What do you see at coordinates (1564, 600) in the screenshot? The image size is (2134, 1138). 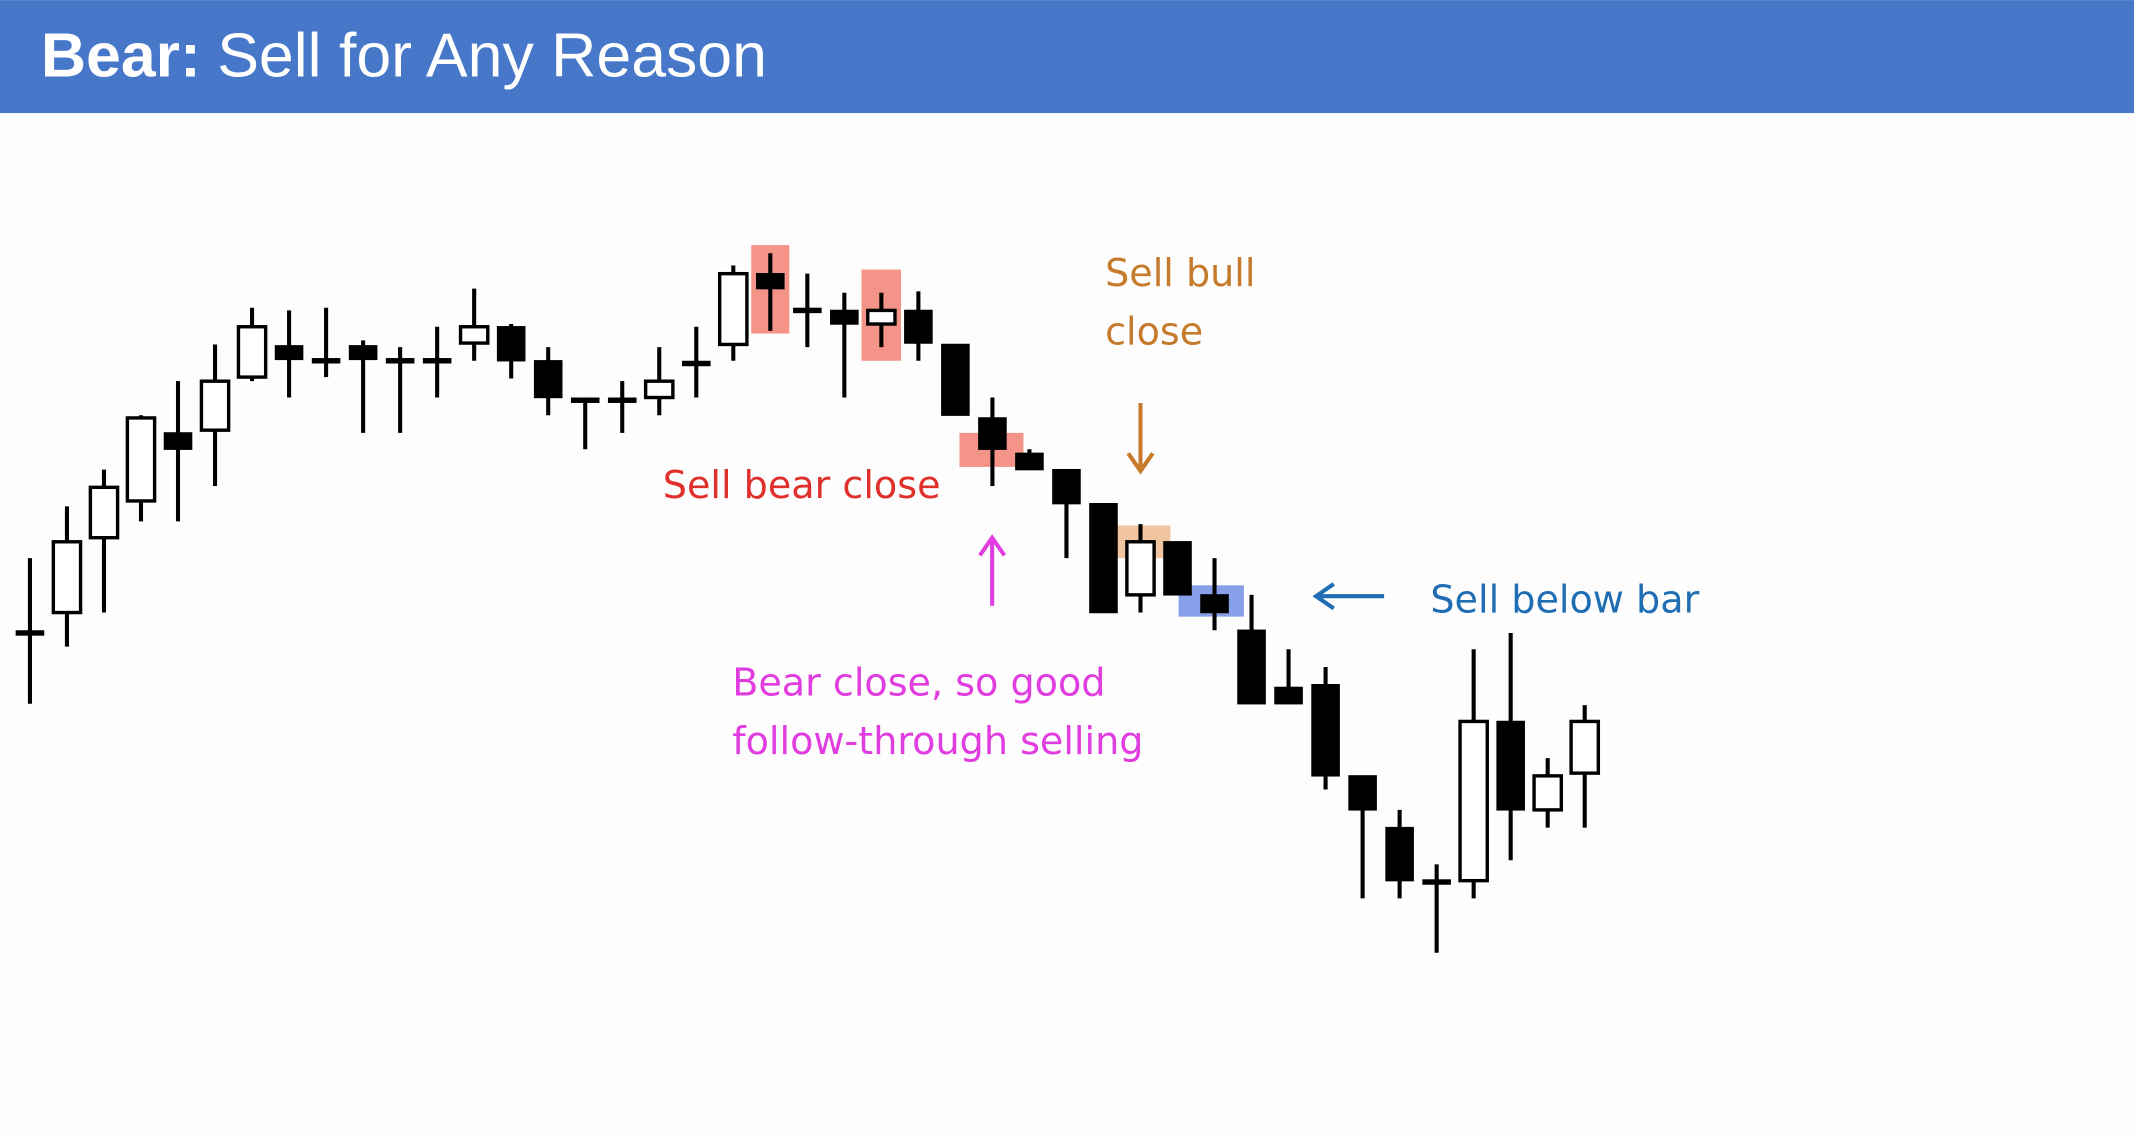 I see `annotation: Sell below bar` at bounding box center [1564, 600].